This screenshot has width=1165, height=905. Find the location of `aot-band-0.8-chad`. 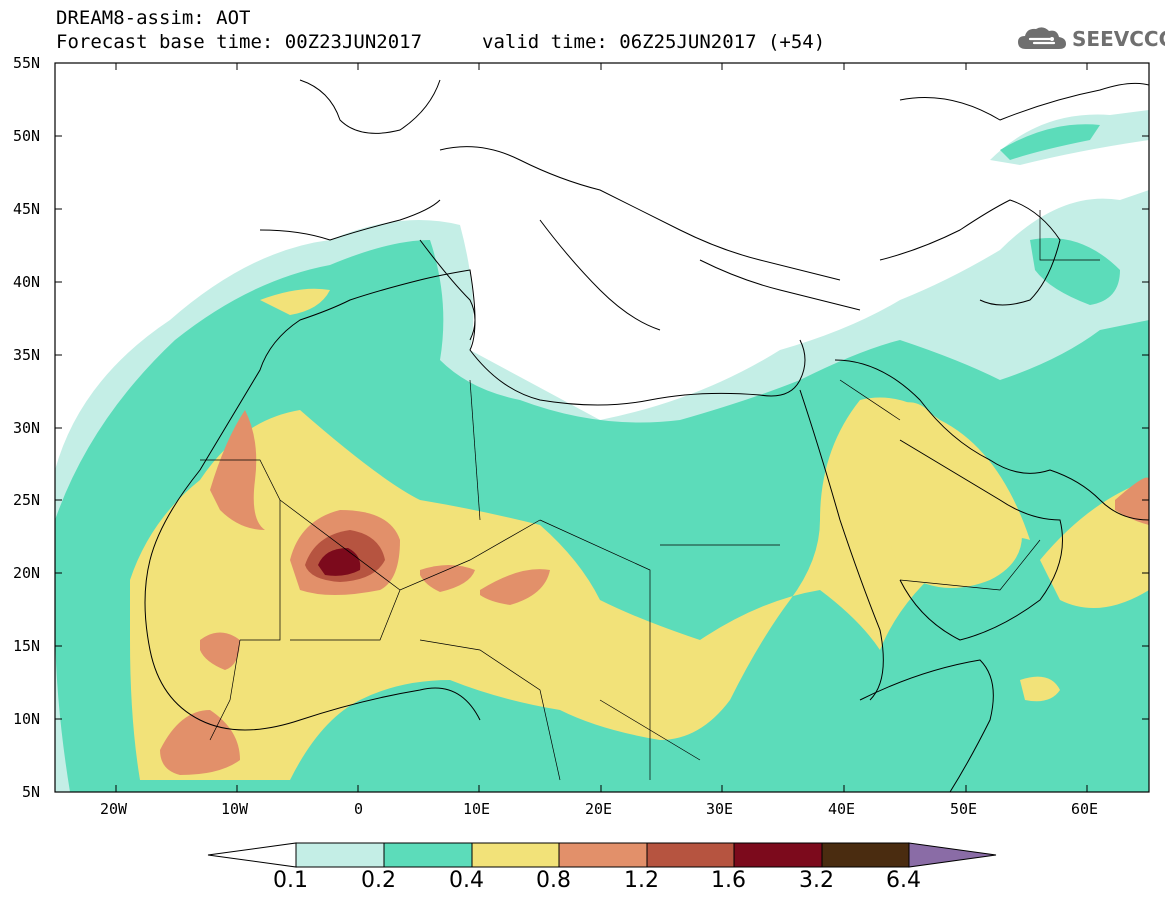

aot-band-0.8-chad is located at coordinates (515, 587).